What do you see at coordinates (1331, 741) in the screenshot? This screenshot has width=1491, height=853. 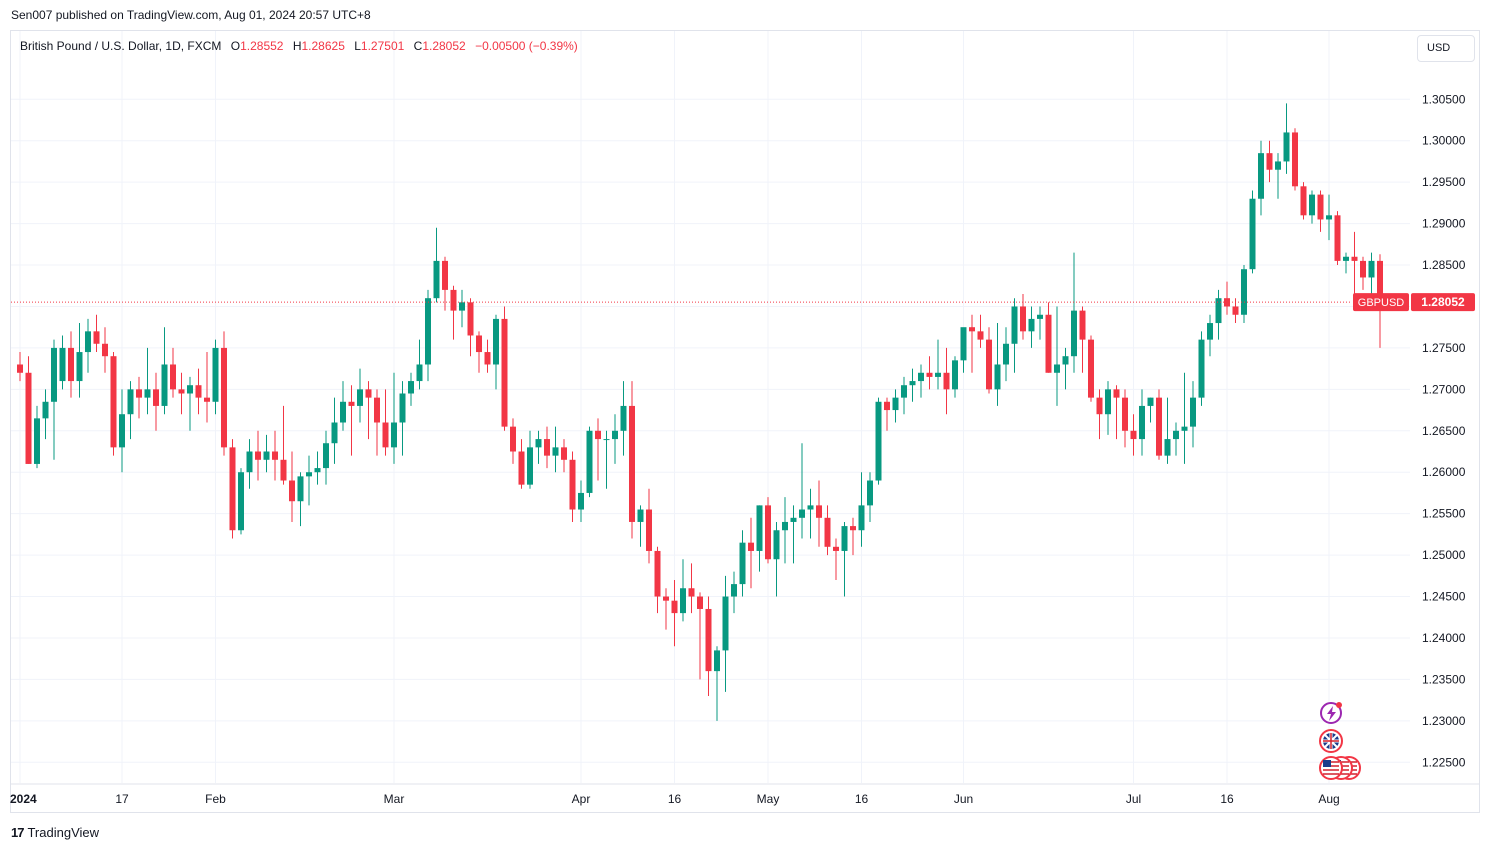 I see `uk-flag-icon` at bounding box center [1331, 741].